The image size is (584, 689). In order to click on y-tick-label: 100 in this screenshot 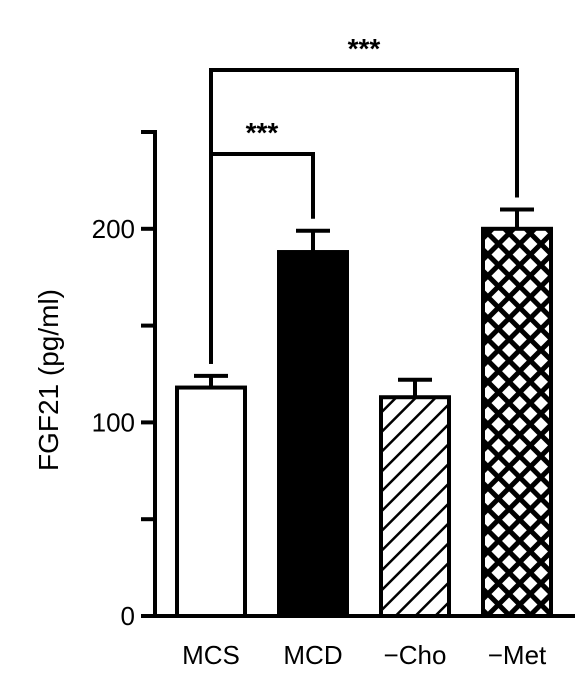, I will do `click(113, 422)`.